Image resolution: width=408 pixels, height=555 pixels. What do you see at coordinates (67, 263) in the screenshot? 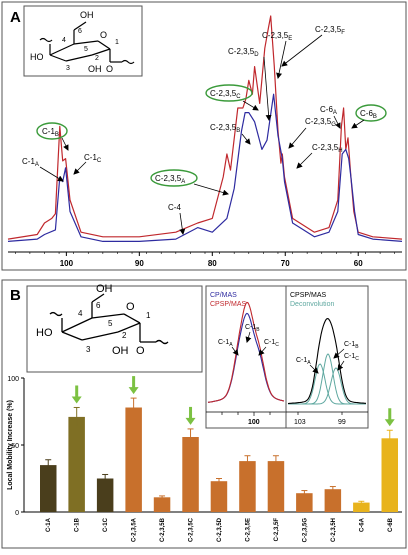
I see `x-tick-label: 100` at bounding box center [67, 263].